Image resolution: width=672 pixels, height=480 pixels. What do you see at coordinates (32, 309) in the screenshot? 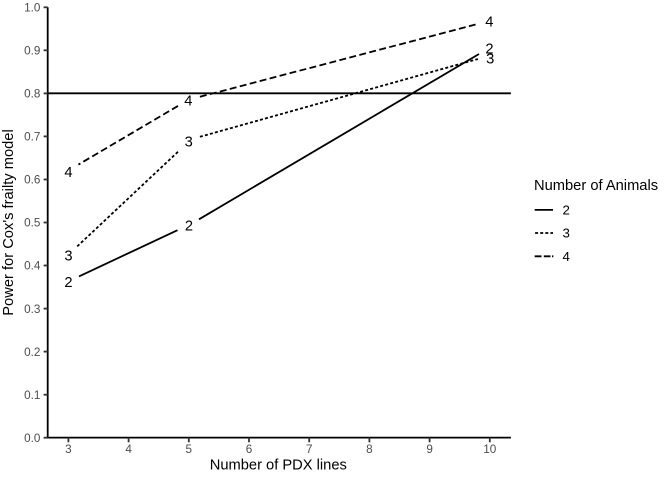
I see `svg-text: 0.3` at bounding box center [32, 309].